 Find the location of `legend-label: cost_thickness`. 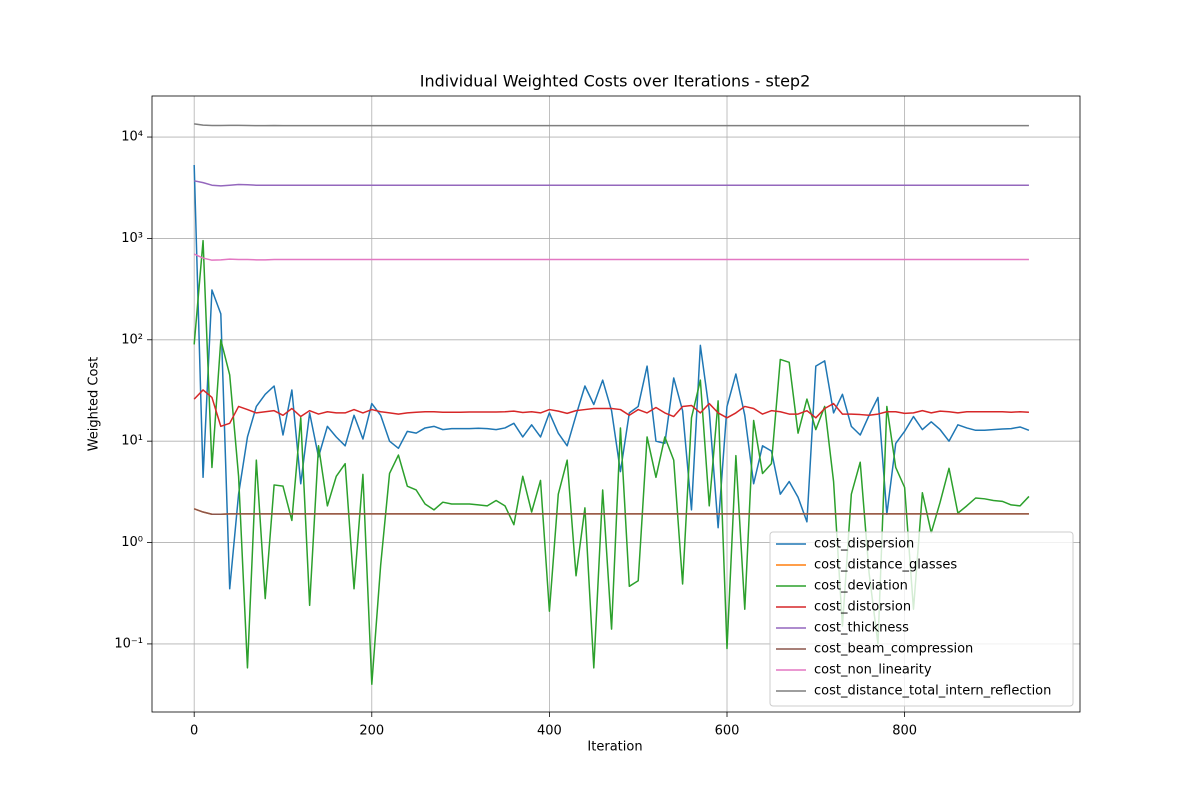

legend-label: cost_thickness is located at coordinates (861, 628).